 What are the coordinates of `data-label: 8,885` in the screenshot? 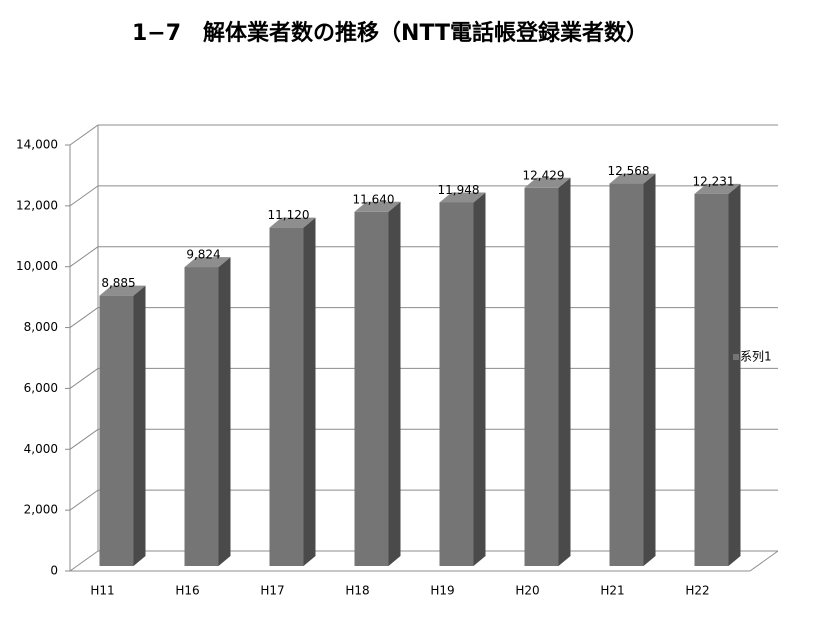 It's located at (118, 283).